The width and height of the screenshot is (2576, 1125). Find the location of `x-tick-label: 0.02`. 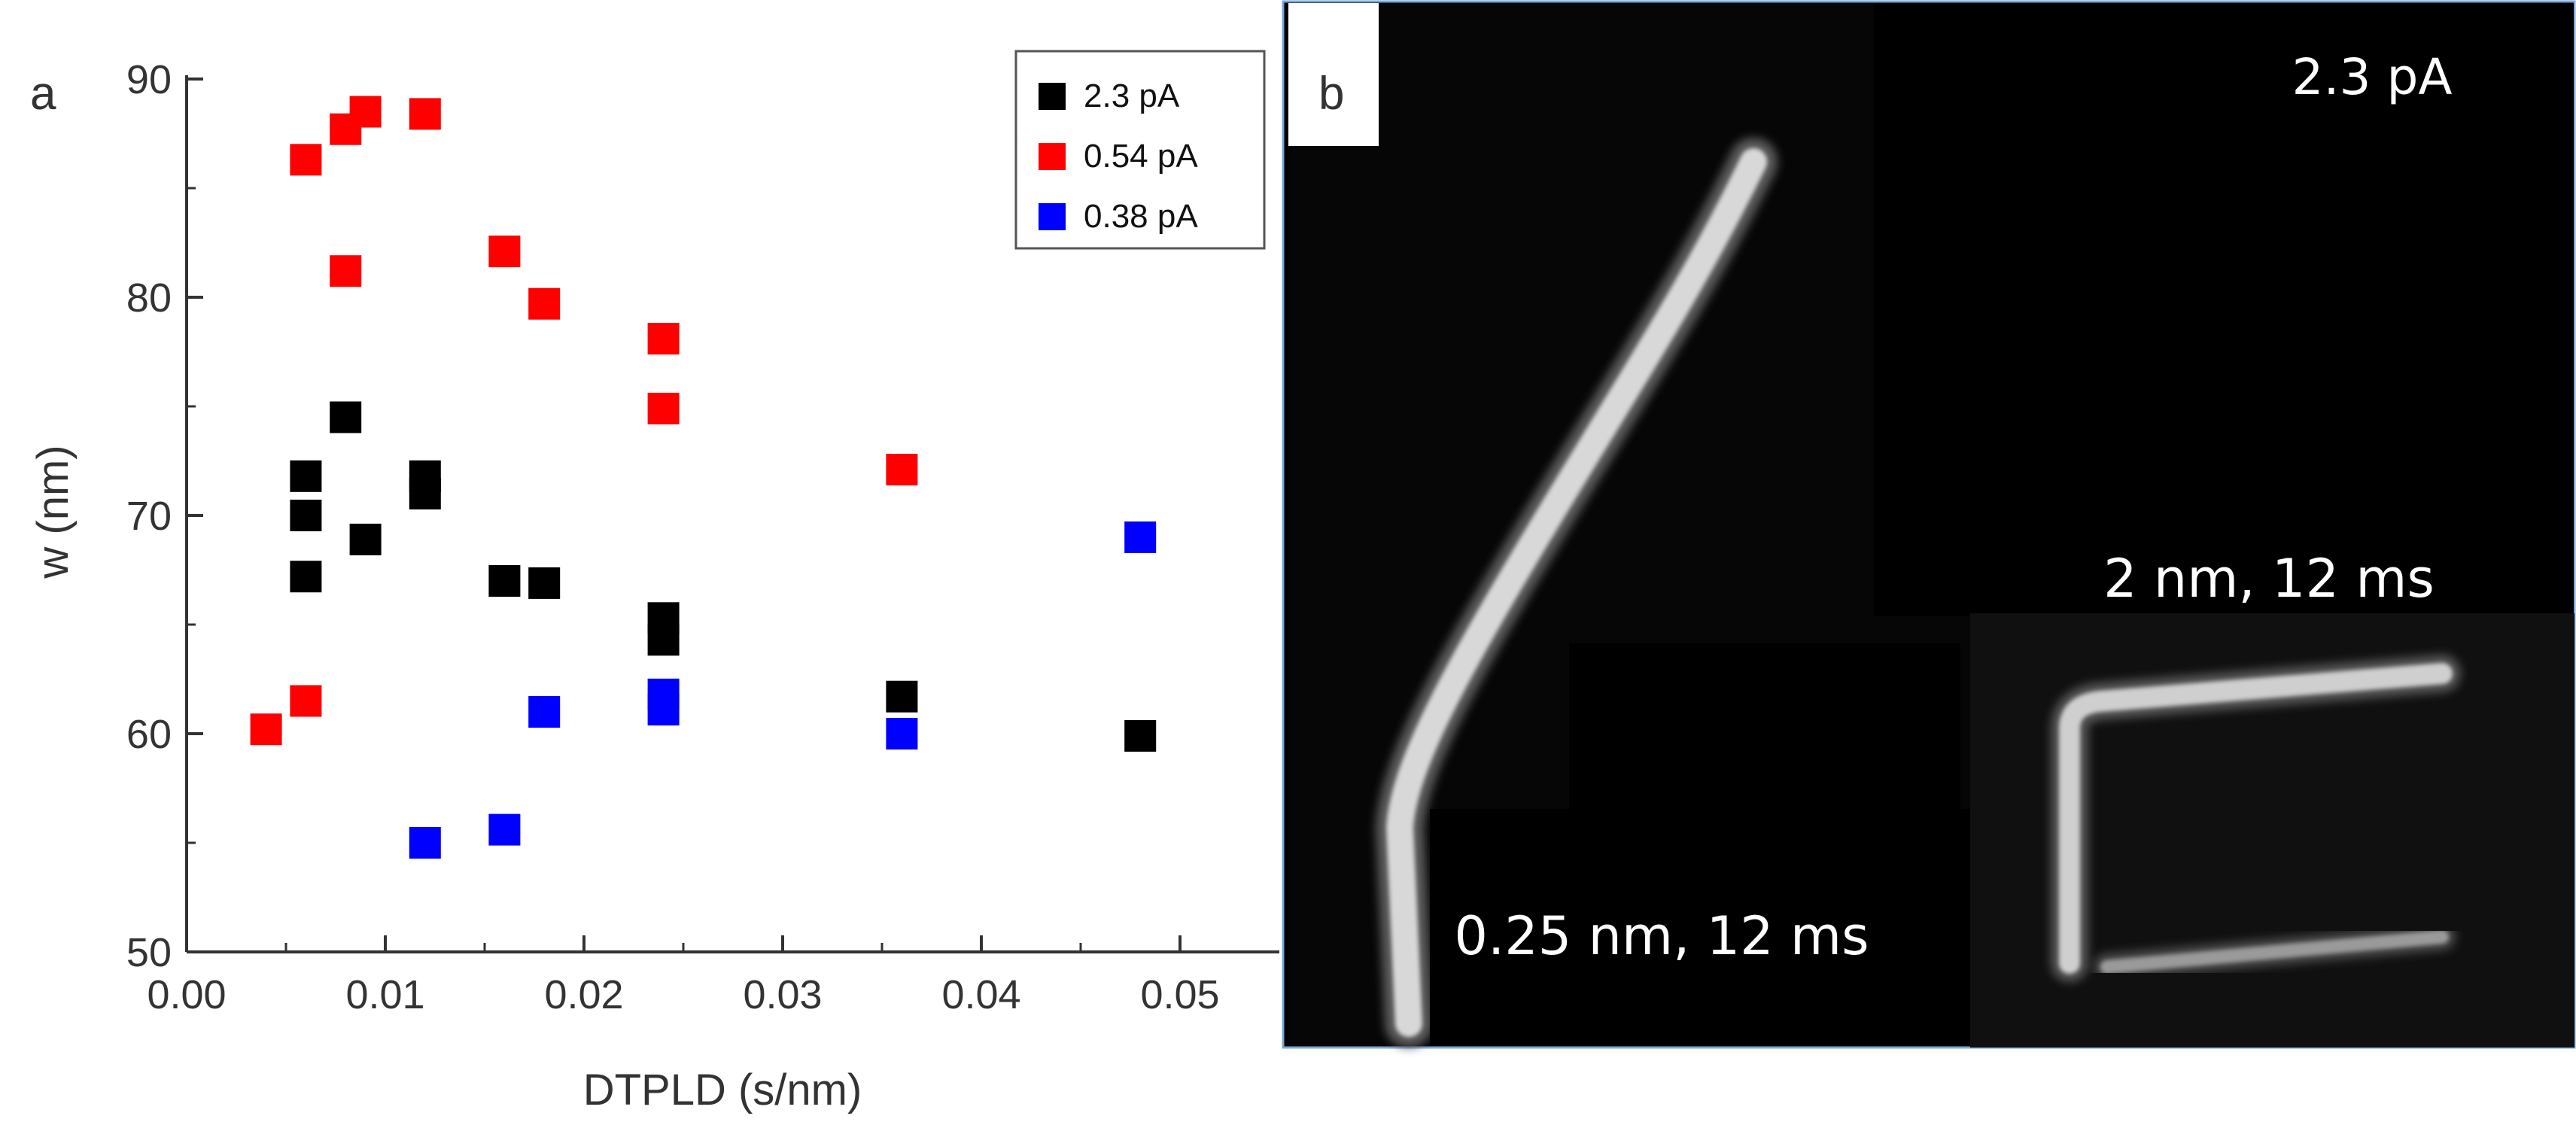

x-tick-label: 0.02 is located at coordinates (583, 994).